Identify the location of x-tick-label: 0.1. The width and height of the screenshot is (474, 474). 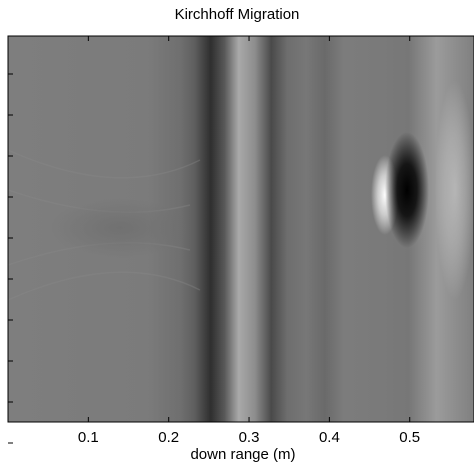
(88, 437).